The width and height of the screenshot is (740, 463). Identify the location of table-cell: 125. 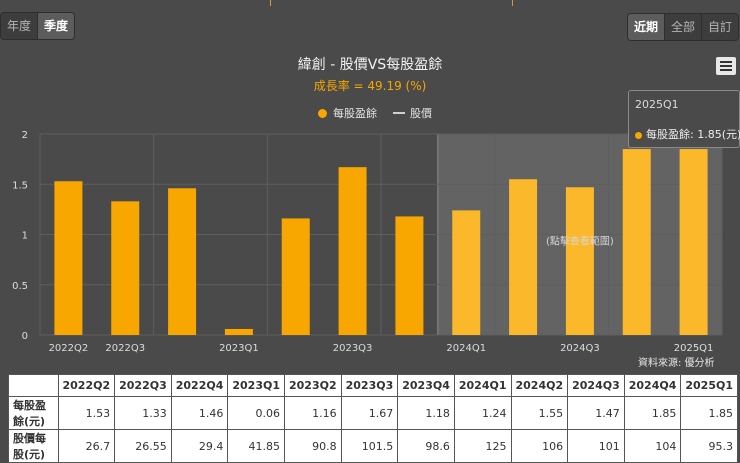
(482, 446).